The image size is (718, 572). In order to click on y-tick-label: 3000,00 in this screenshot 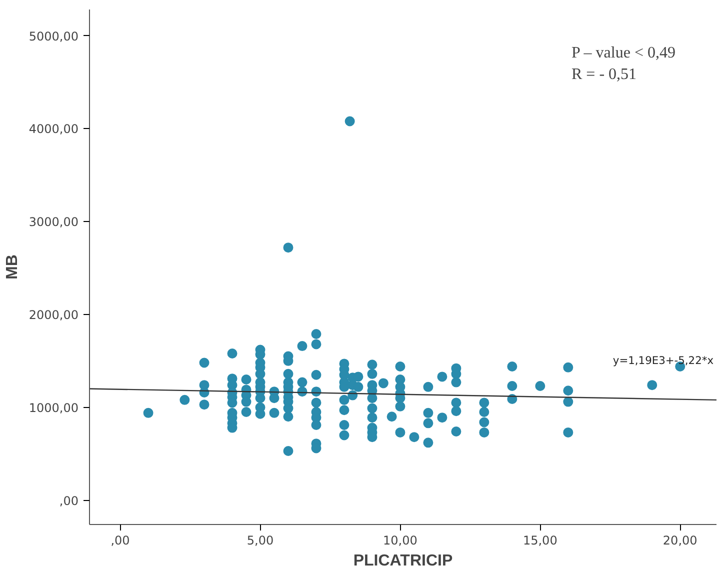, I will do `click(53, 222)`.